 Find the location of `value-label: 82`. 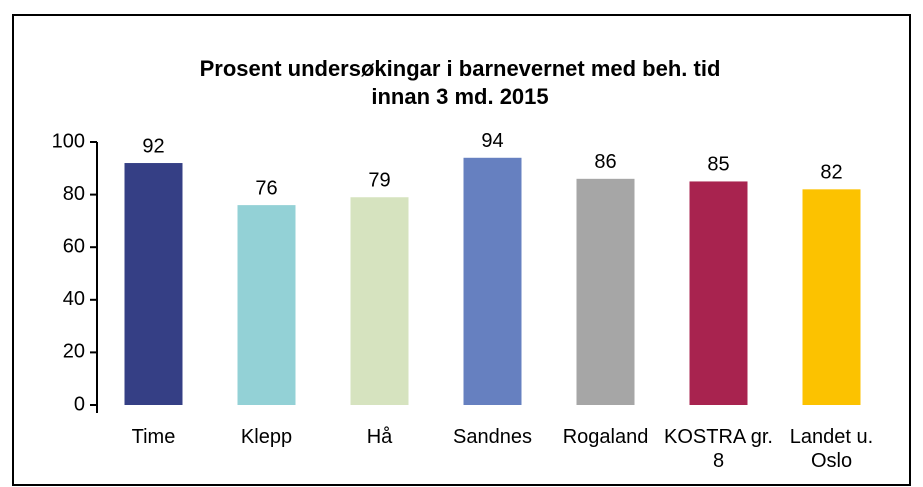

value-label: 82 is located at coordinates (831, 173).